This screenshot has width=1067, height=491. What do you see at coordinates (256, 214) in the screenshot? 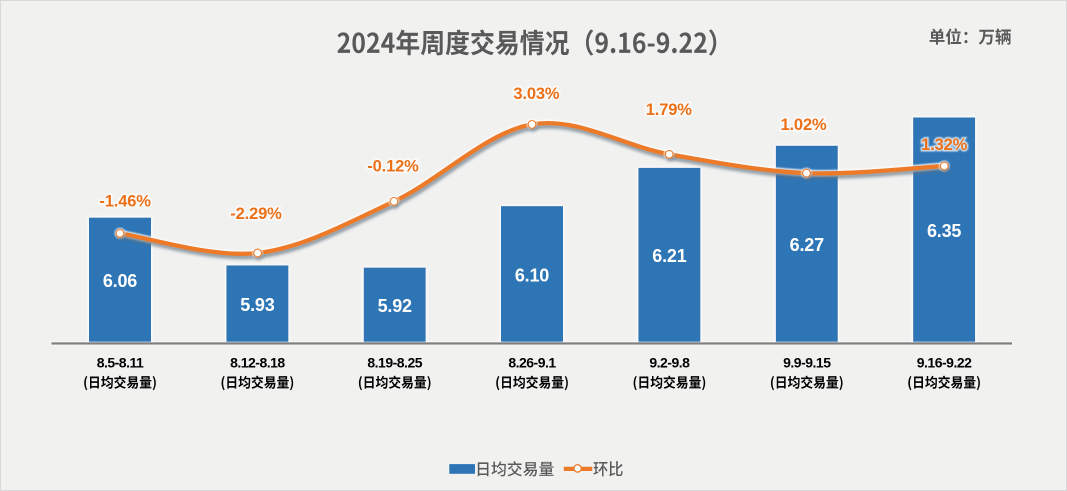
I see `svg-text: -2.29%` at bounding box center [256, 214].